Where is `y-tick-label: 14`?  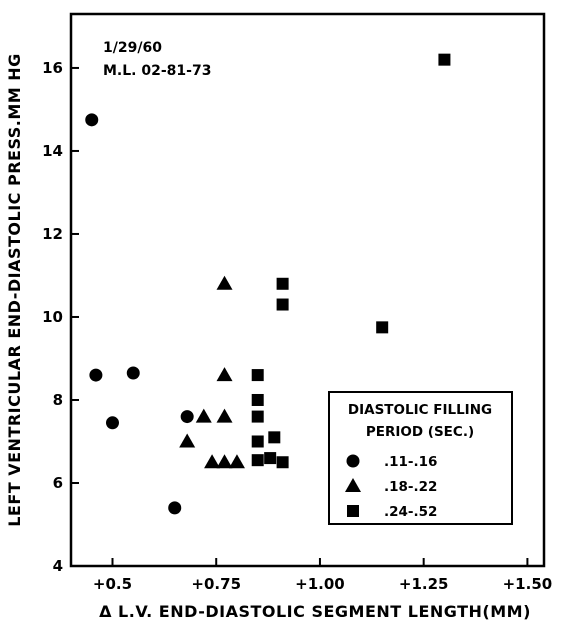 y-tick-label: 14 is located at coordinates (52, 151).